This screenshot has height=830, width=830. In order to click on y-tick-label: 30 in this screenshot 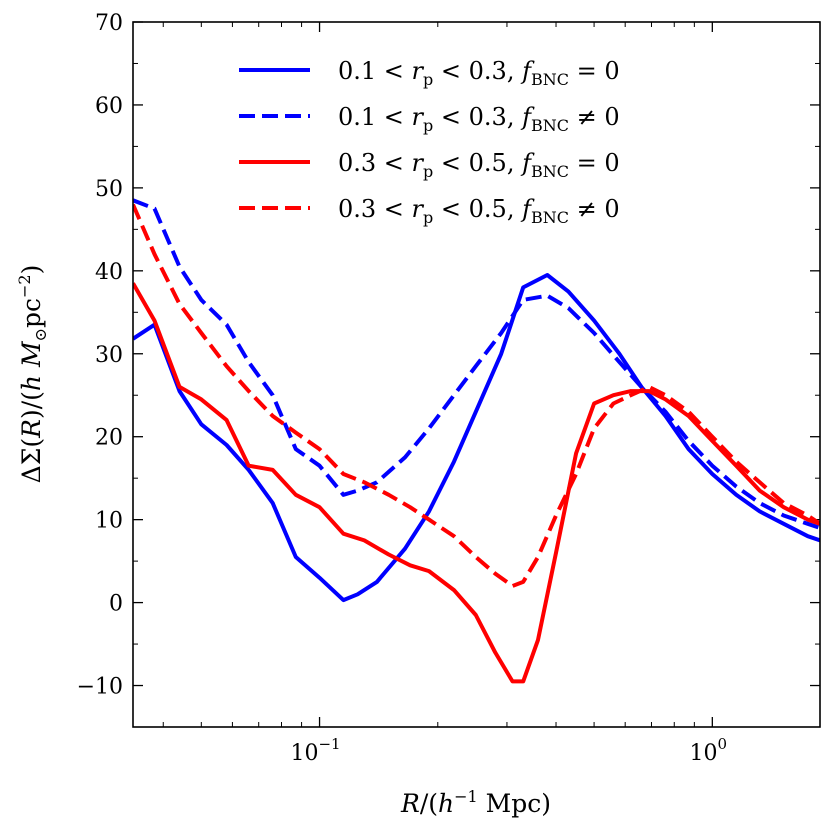, I will do `click(109, 355)`.